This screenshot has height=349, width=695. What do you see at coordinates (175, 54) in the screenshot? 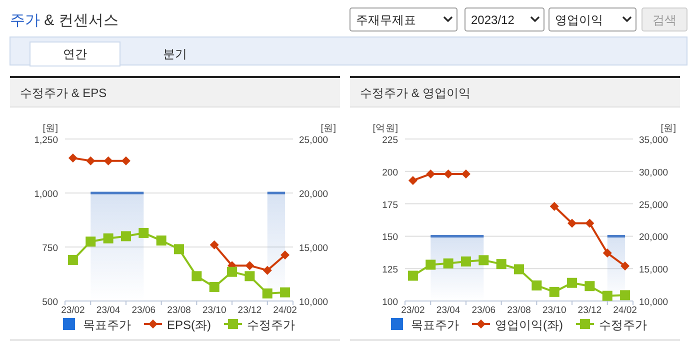
I see `text: 분기` at bounding box center [175, 54].